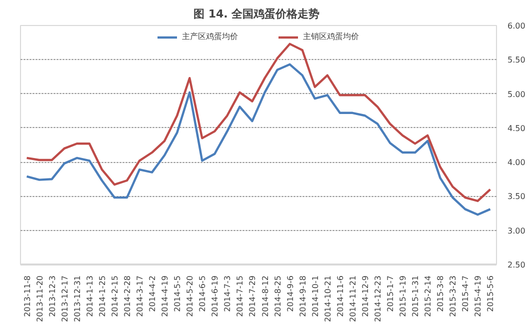 The height and width of the screenshot is (324, 528). I want to click on x-tick-label: 2015-5-6, so click(491, 294).